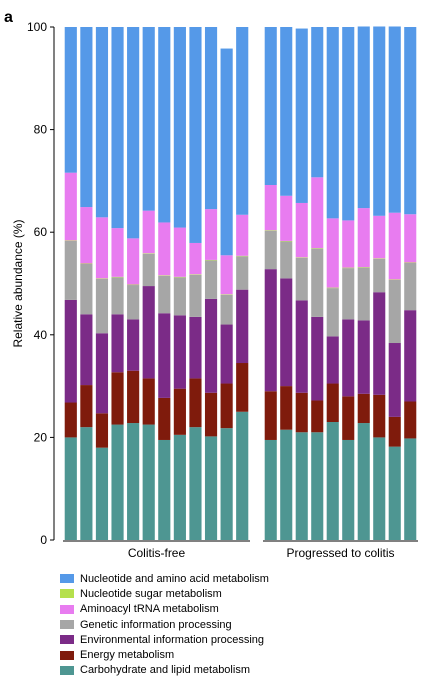 This screenshot has height=688, width=428. What do you see at coordinates (43, 540) in the screenshot?
I see `y-tick-label: 0` at bounding box center [43, 540].